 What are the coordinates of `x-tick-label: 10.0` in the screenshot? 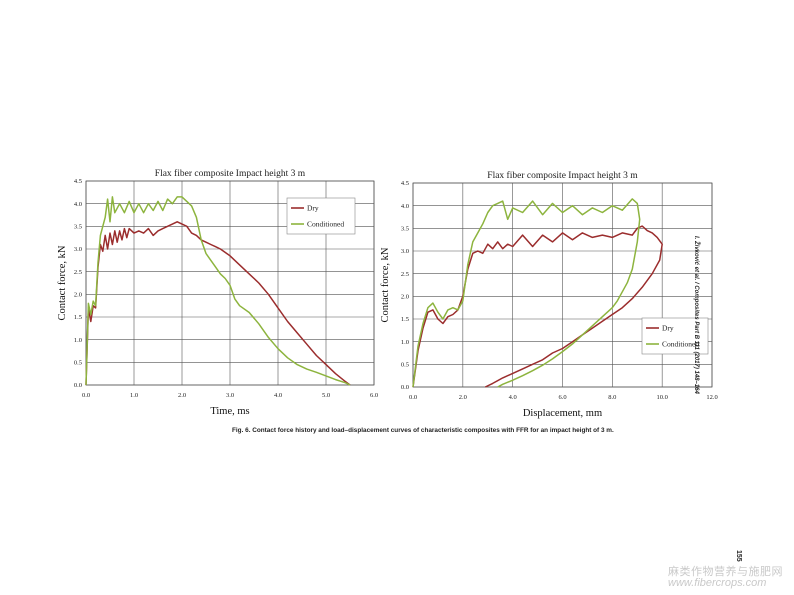 It's located at (661, 397).